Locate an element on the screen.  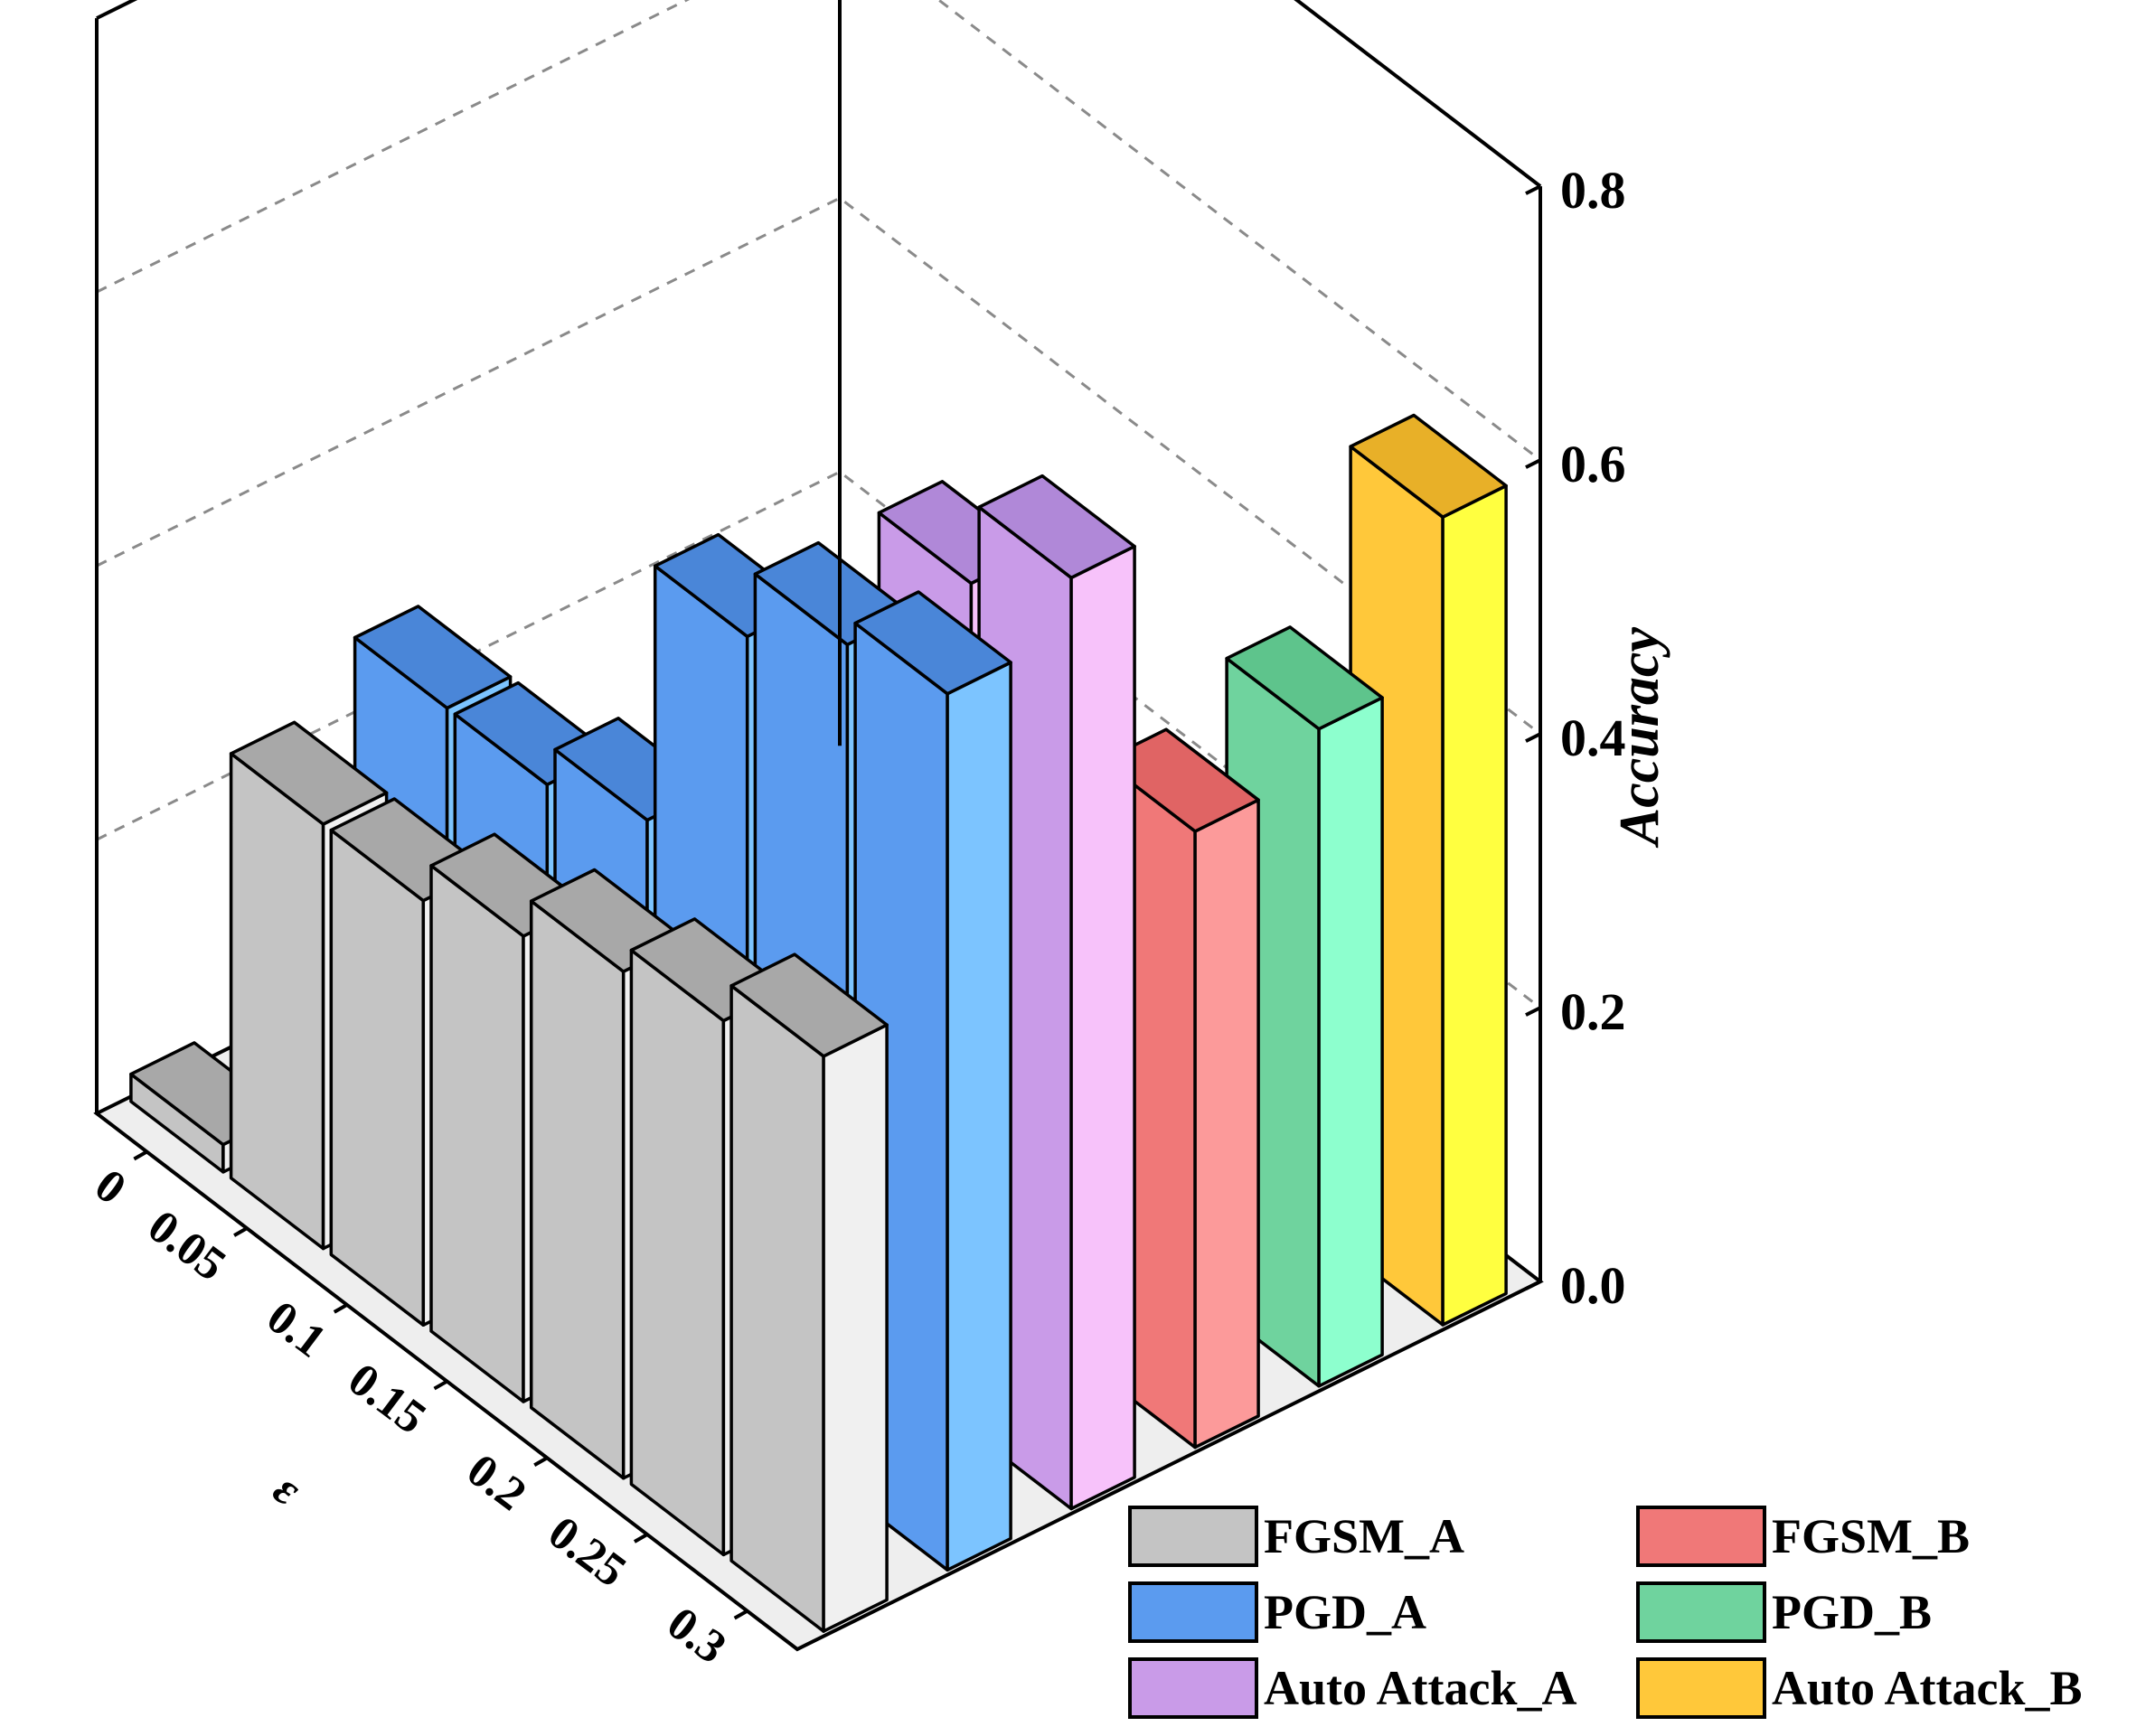
legend-label: Auto Attack_B is located at coordinates (1927, 1688).